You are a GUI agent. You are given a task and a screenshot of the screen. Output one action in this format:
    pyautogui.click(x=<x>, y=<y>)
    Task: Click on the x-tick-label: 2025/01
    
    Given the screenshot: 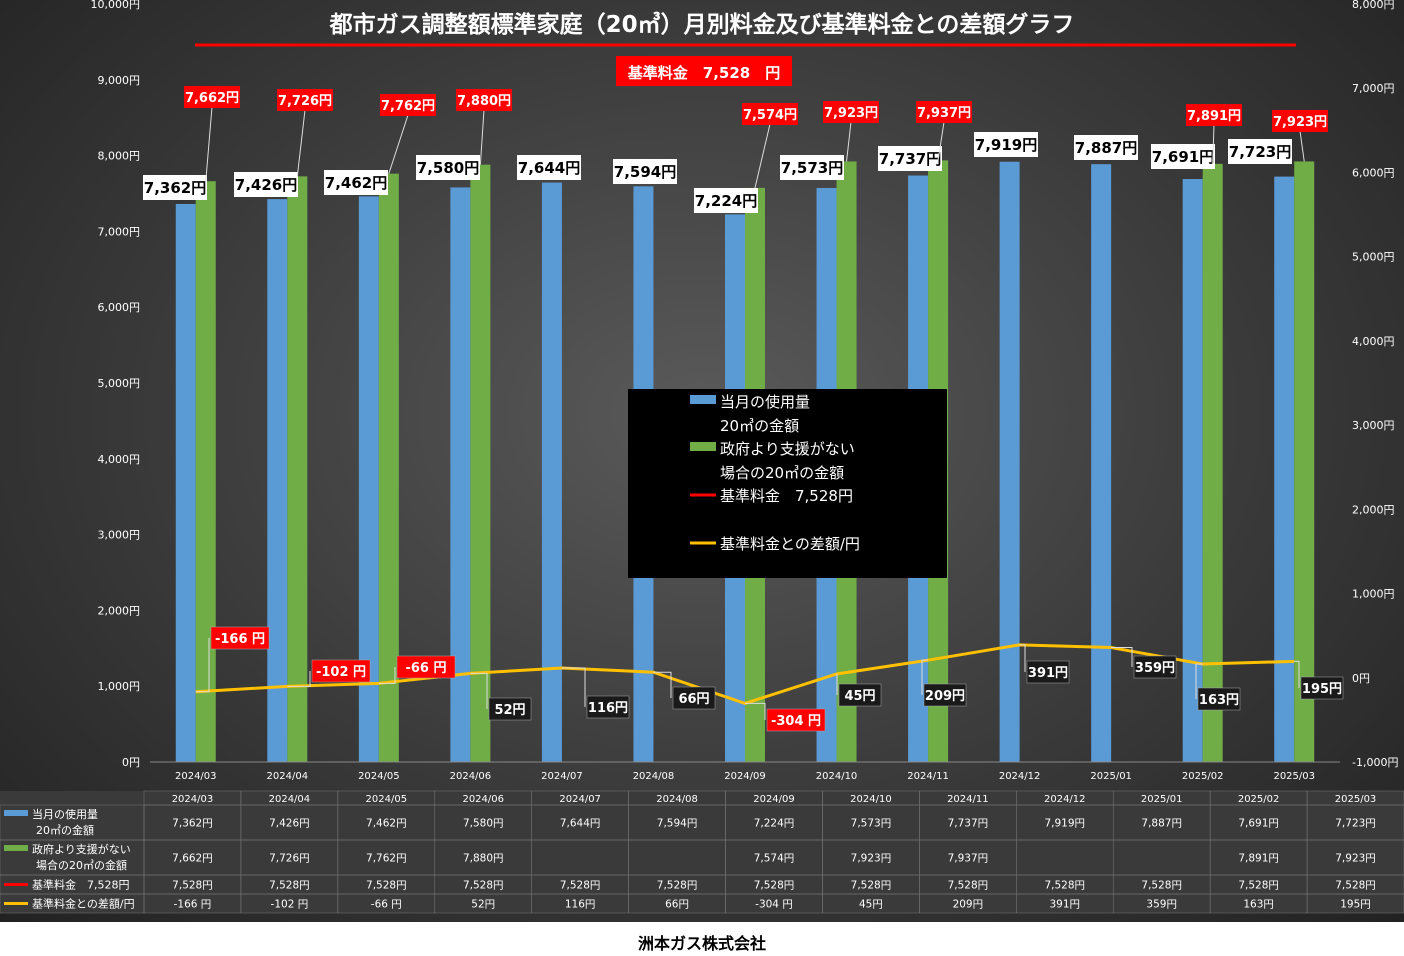 What is the action you would take?
    pyautogui.click(x=1111, y=776)
    